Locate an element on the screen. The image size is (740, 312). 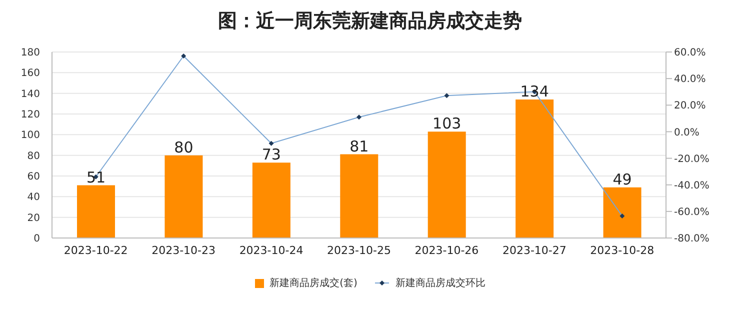
y2-tick-label: -80.0% is located at coordinates (692, 239).